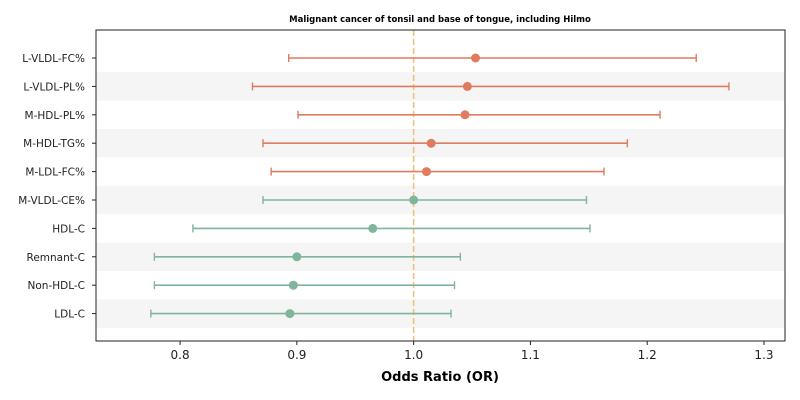 Image resolution: width=800 pixels, height=400 pixels. Describe the element at coordinates (296, 355) in the screenshot. I see `x-tick-label: 0.9` at that location.